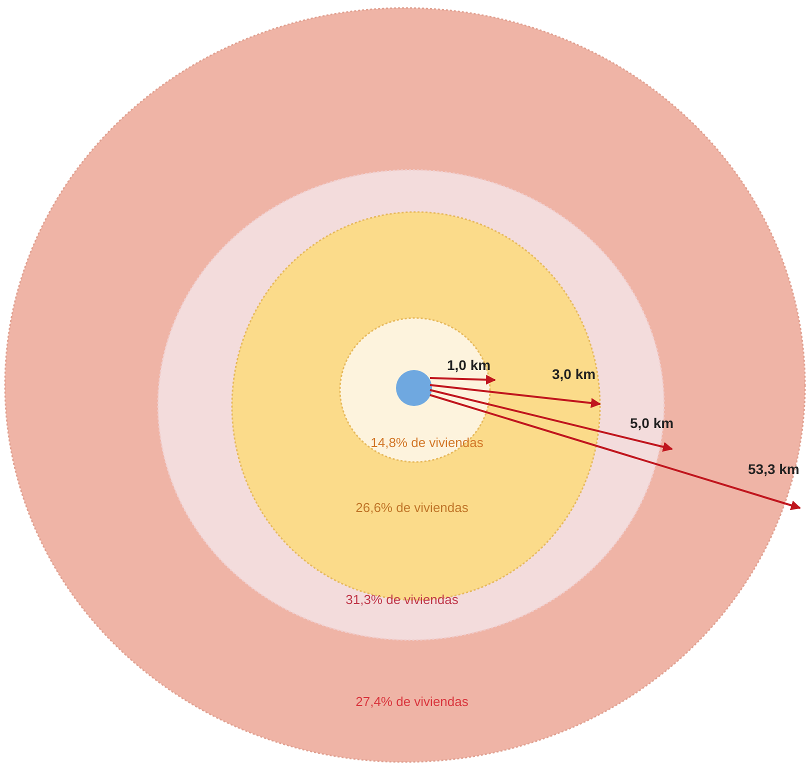  What do you see at coordinates (402, 599) in the screenshot?
I see `data-label: 31,3% de viviendas` at bounding box center [402, 599].